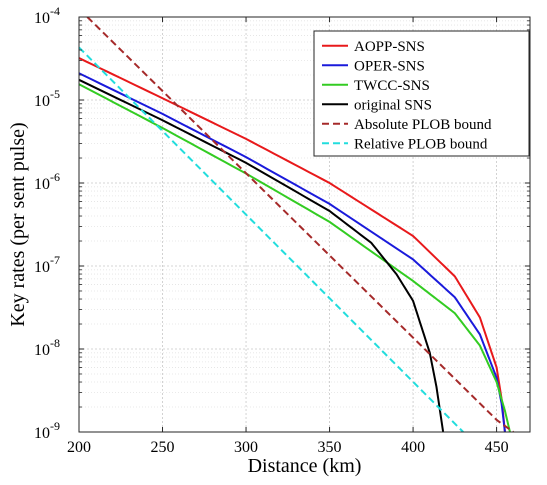 The height and width of the screenshot is (485, 547). What do you see at coordinates (389, 66) in the screenshot?
I see `legend-label: OPER-SNS` at bounding box center [389, 66].